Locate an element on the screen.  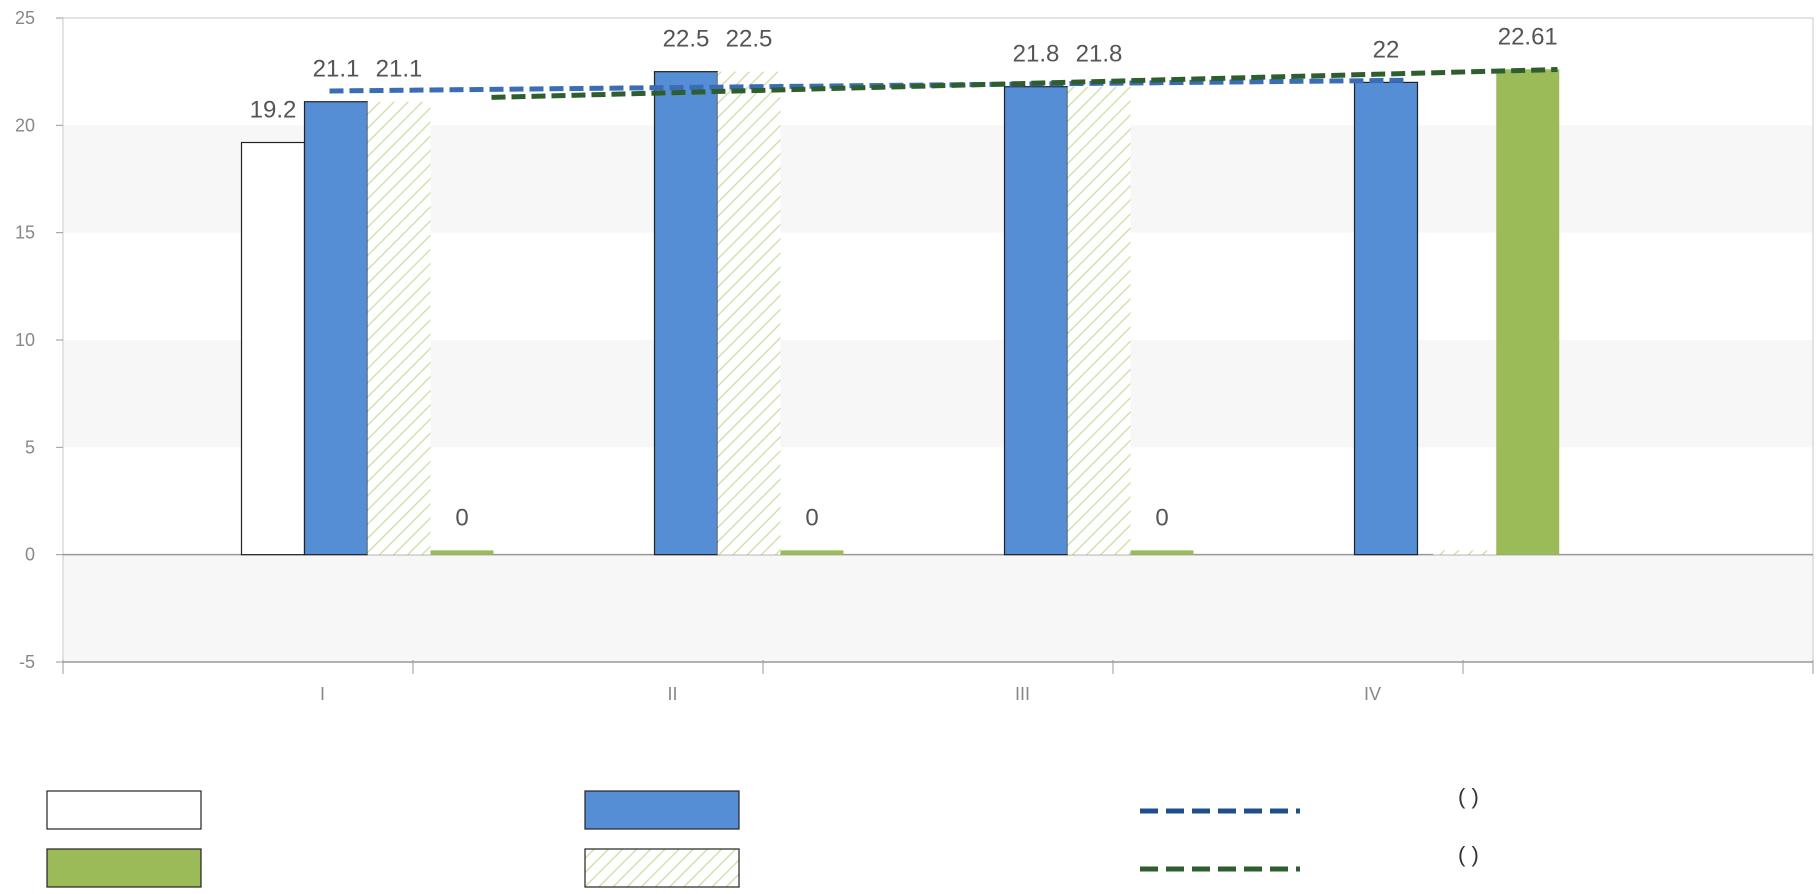
grid-band is located at coordinates (938, 608).